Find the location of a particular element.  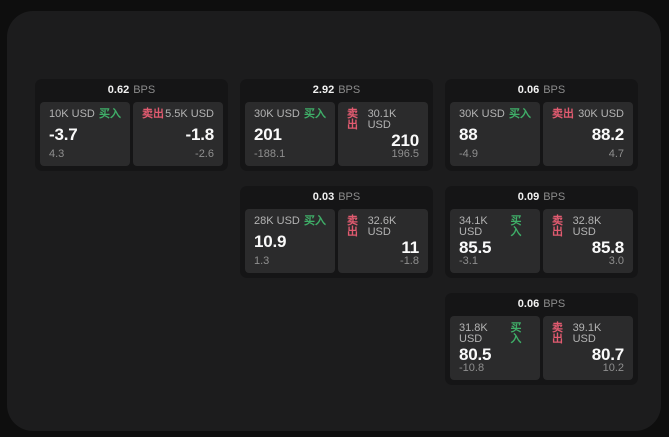

buy-size: 31.8K USD is located at coordinates (473, 333).